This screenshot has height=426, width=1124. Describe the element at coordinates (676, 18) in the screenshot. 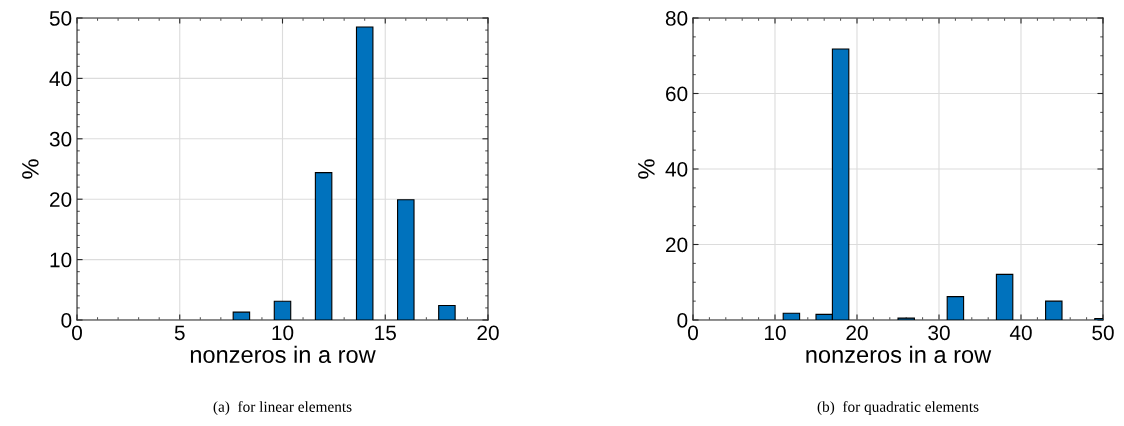

I see `y-tick-label: 80` at that location.